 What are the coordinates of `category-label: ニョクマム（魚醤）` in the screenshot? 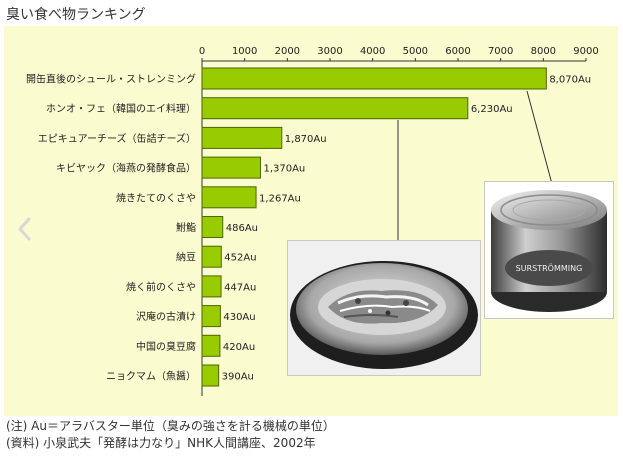 It's located at (151, 376).